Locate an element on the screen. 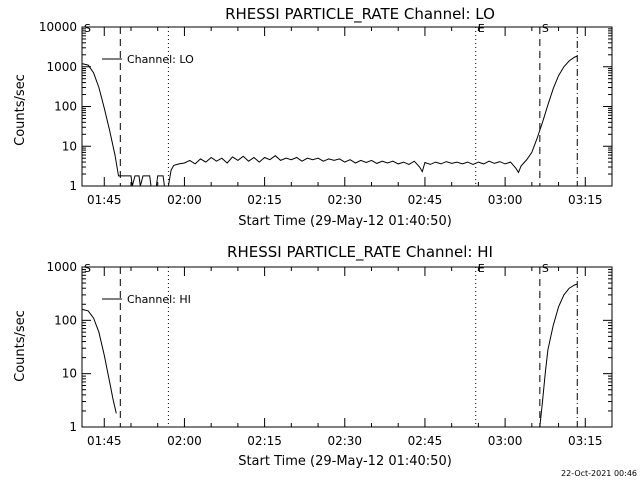 This screenshot has width=640, height=480. hi-y-tick-label: 100 is located at coordinates (65, 320).